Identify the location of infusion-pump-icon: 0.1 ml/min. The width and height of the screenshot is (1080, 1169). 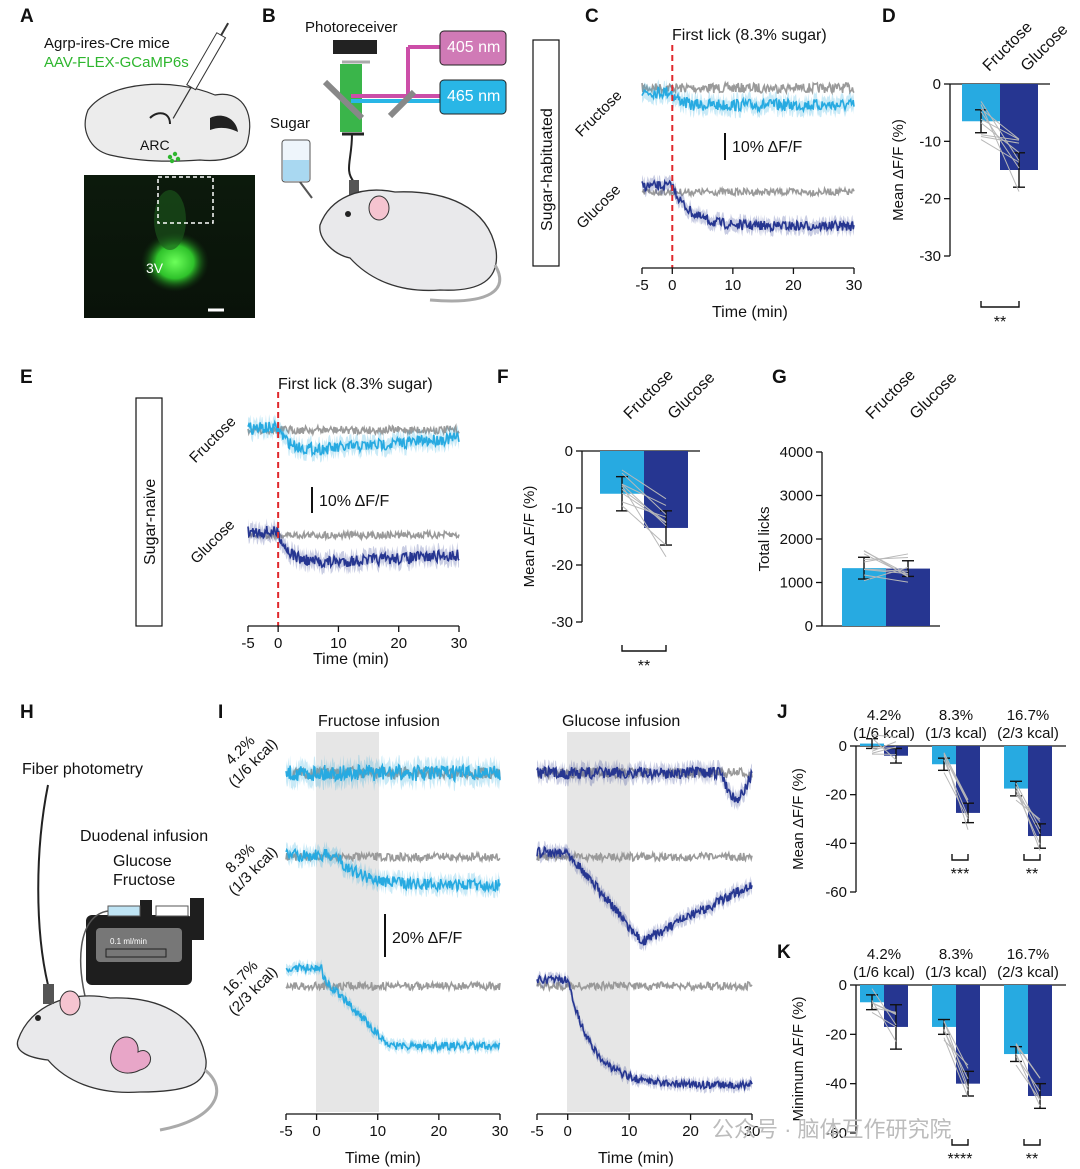
(145, 941).